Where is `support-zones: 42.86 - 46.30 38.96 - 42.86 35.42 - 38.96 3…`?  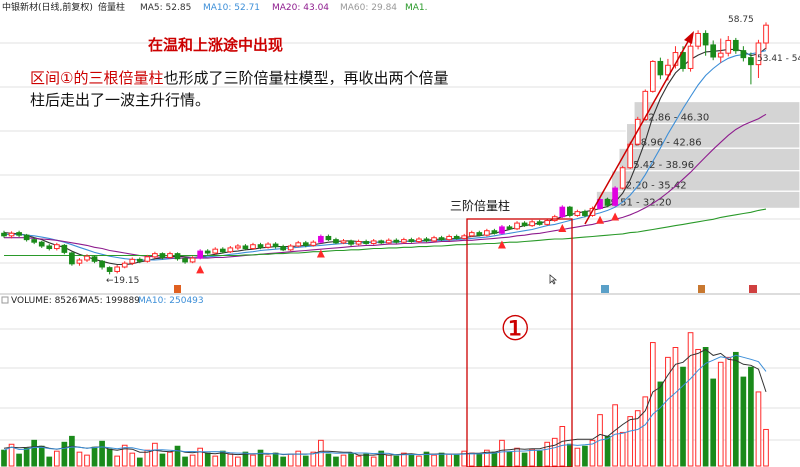
support-zones: 42.86 - 46.30 38.96 - 42.86 35.42 - 38.96 3… is located at coordinates (697, 154).